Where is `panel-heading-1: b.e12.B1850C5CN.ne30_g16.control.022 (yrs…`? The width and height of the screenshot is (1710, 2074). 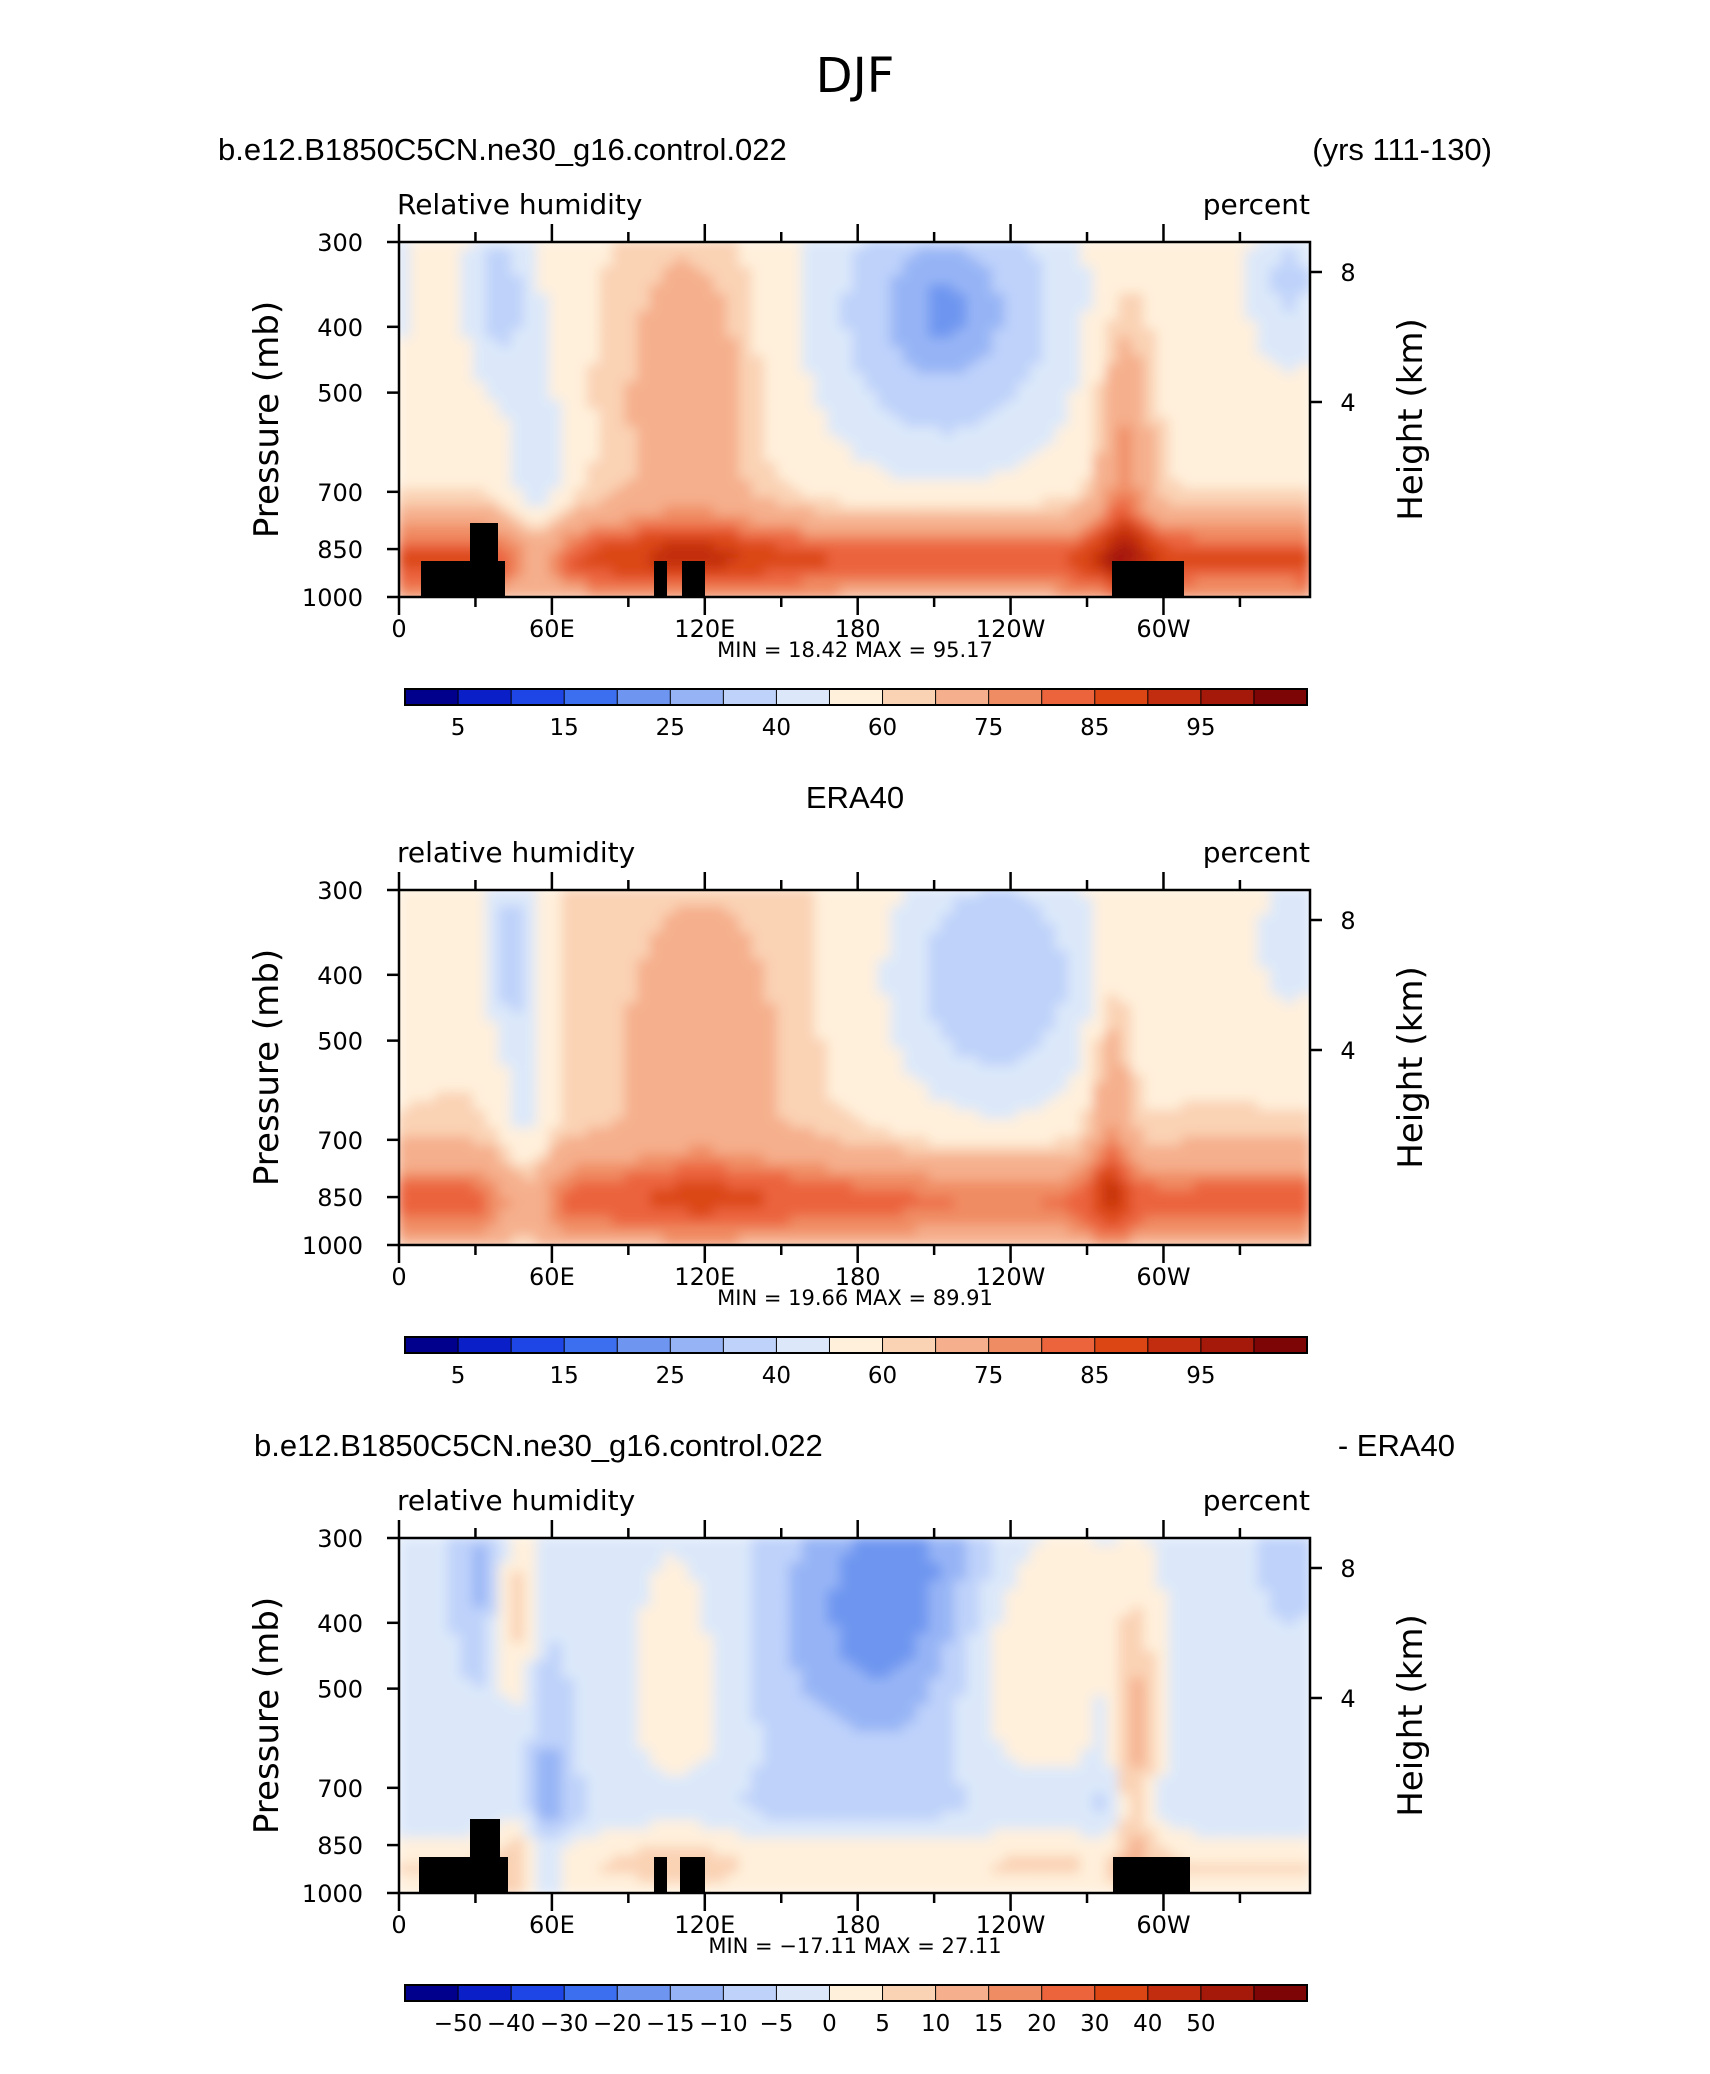 panel-heading-1: b.e12.B1850C5CN.ne30_g16.control.022 (yrs… is located at coordinates (855, 149).